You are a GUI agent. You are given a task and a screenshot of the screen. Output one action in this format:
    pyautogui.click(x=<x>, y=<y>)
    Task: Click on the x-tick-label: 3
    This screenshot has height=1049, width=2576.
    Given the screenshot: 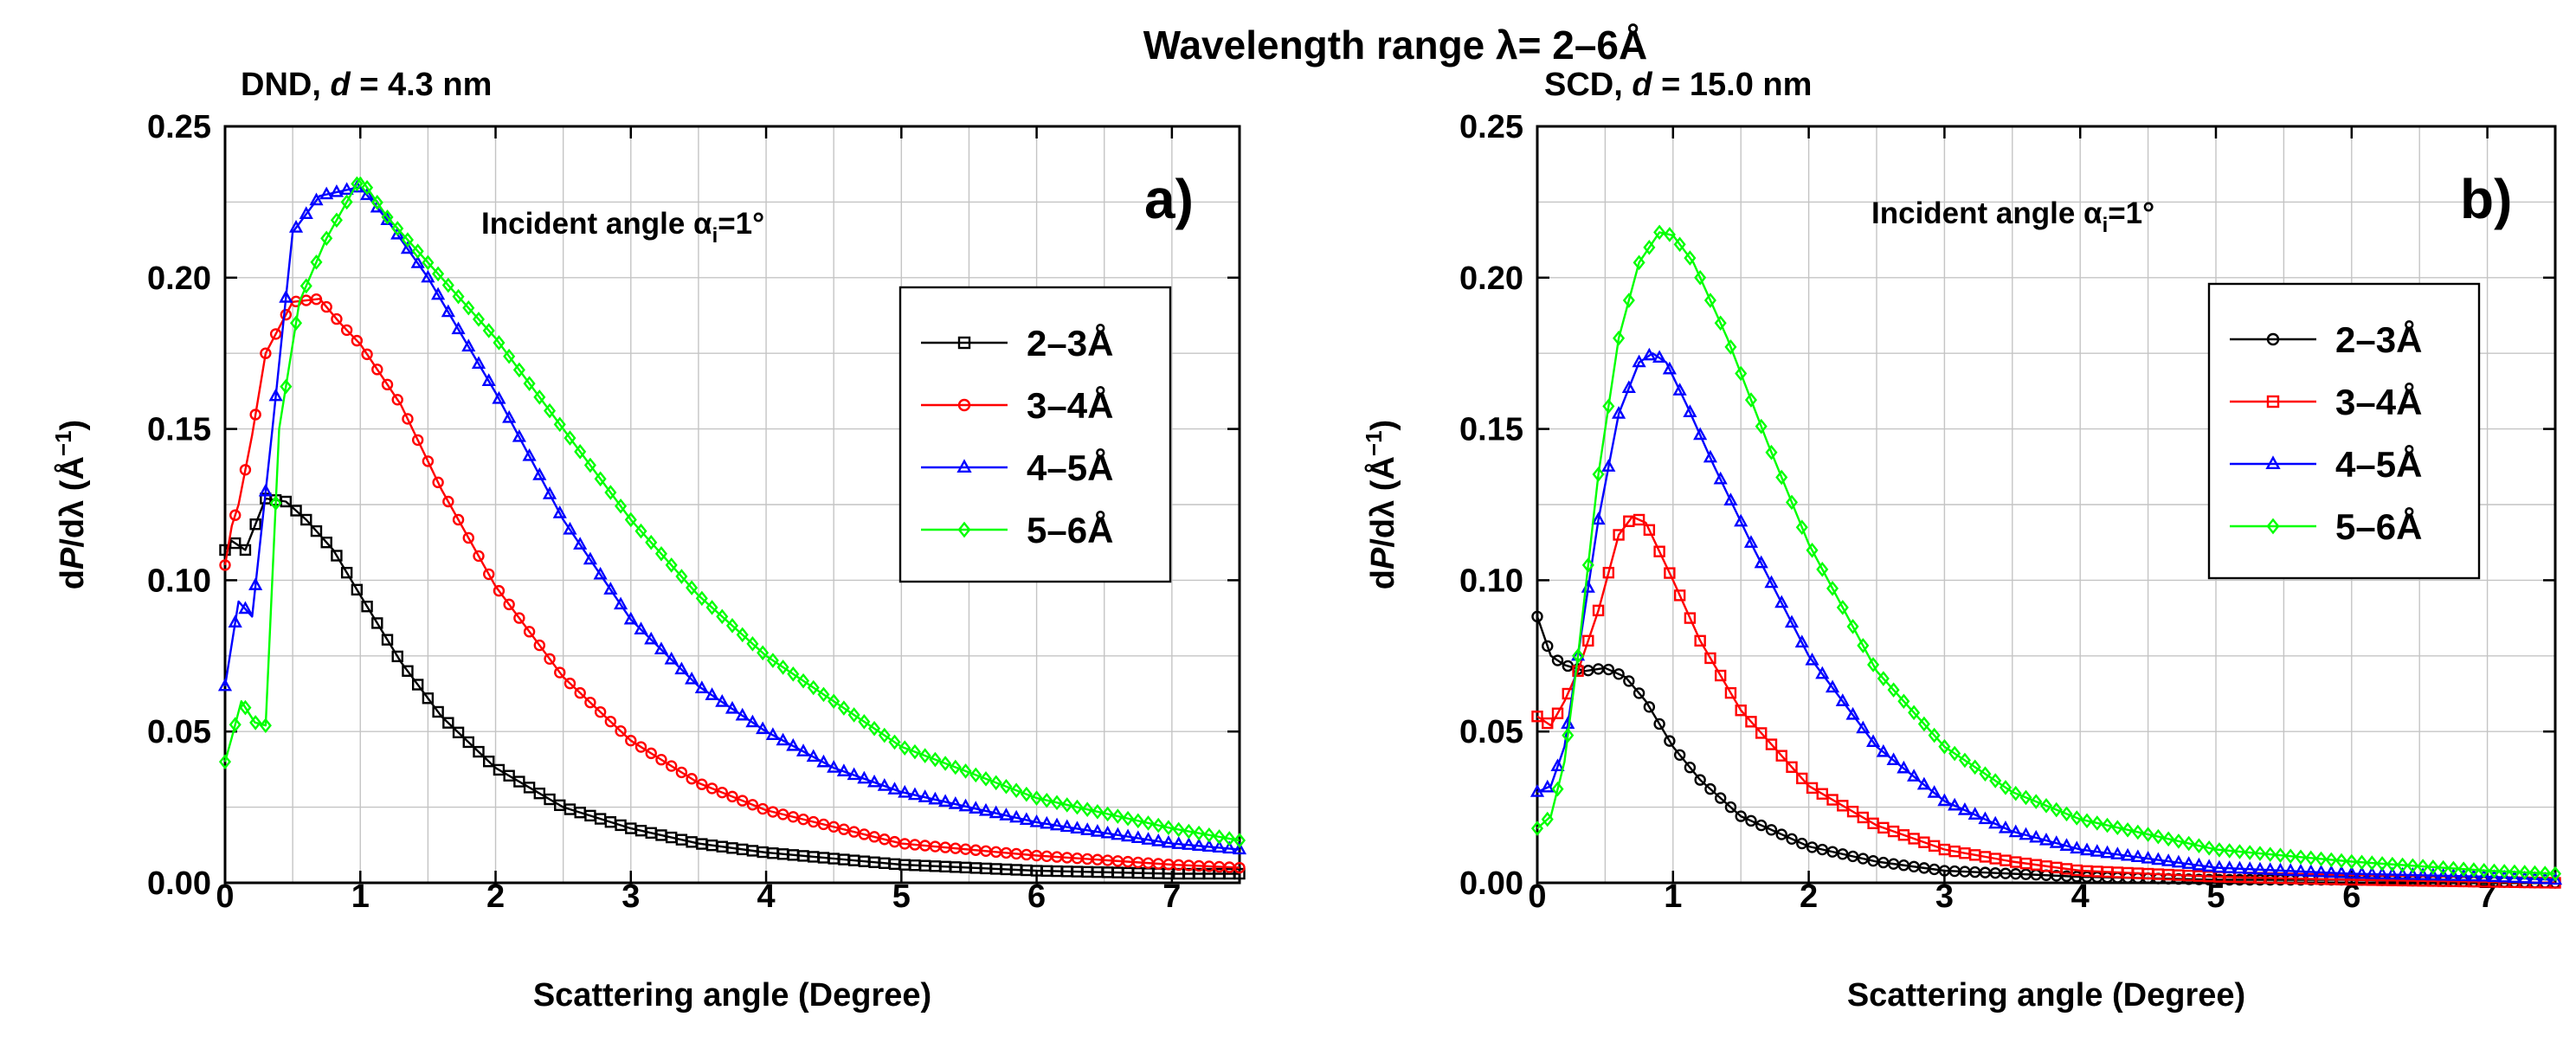 What is the action you would take?
    pyautogui.click(x=630, y=896)
    